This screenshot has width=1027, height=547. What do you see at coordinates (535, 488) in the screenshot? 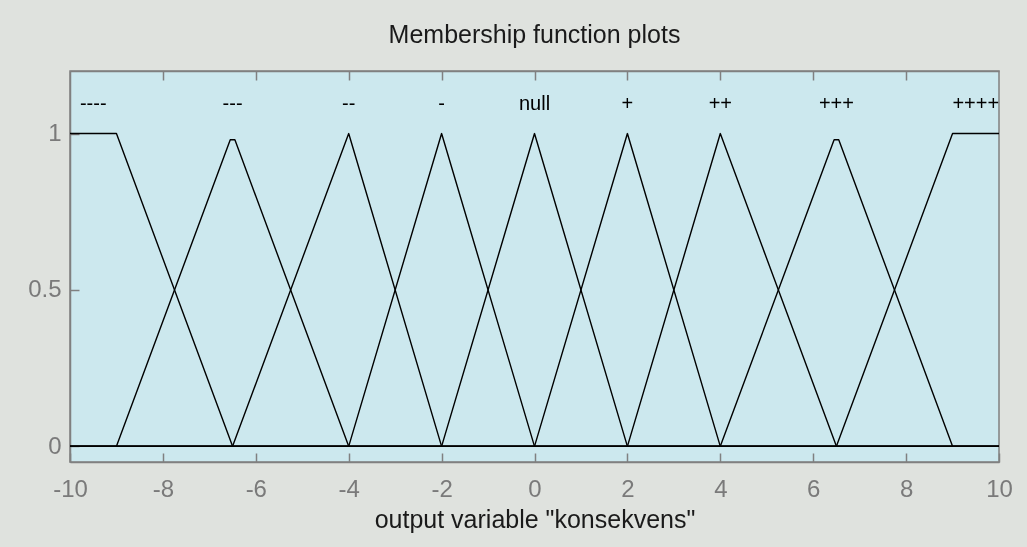
I see `x-tick-label: 0` at bounding box center [535, 488].